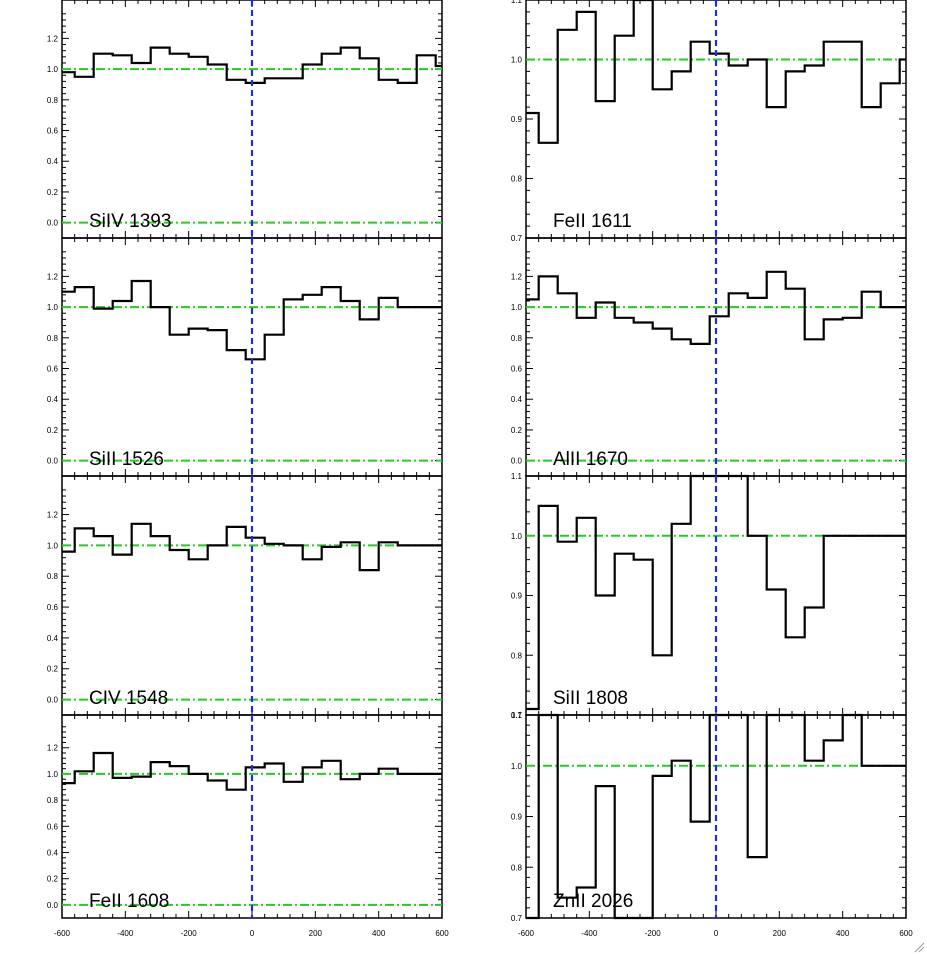  Describe the element at coordinates (129, 901) in the screenshot. I see `ion-label: FeII 1608` at that location.